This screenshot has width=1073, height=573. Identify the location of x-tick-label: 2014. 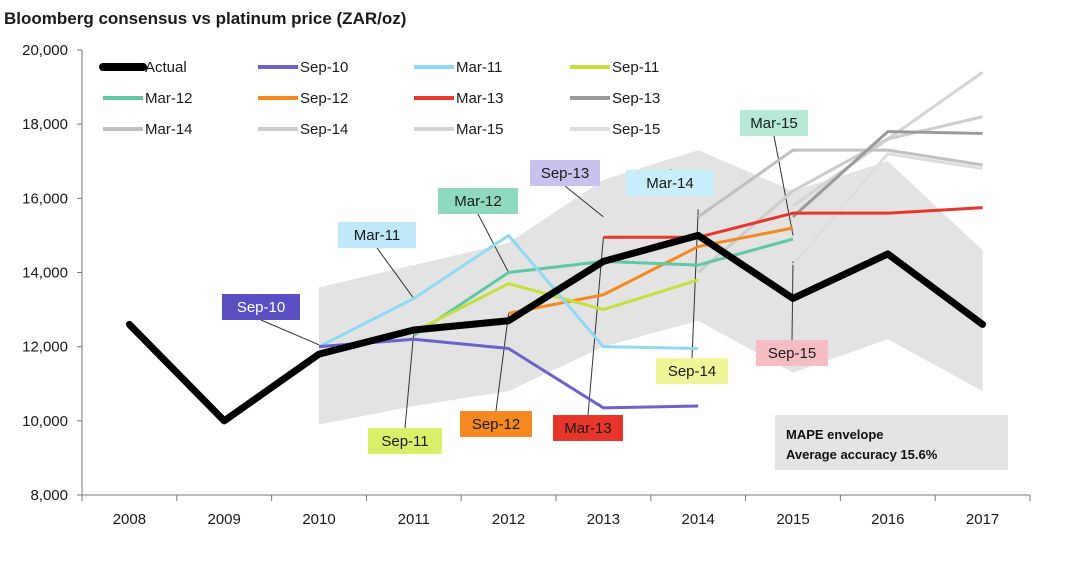
(698, 519).